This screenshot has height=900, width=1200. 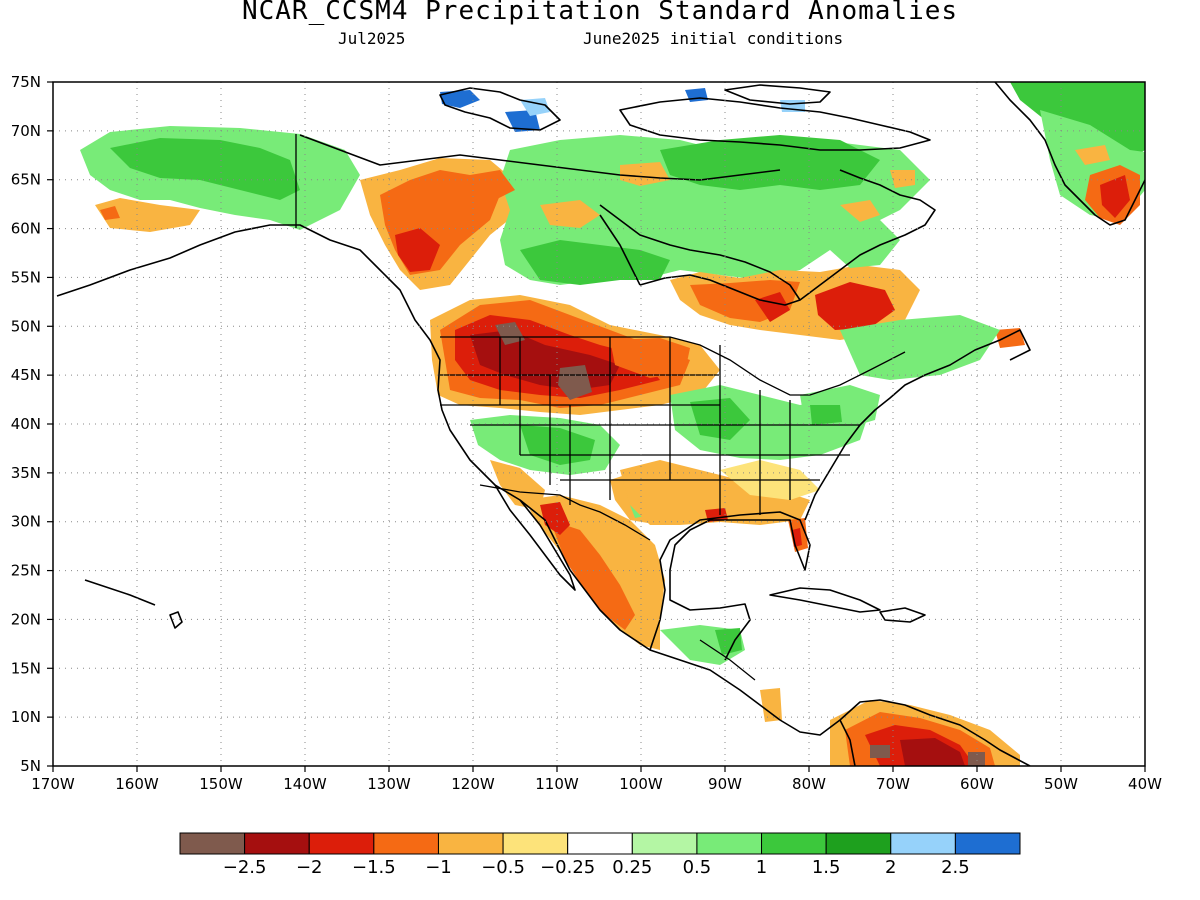 I want to click on arctic-coast, so click(x=540, y=157).